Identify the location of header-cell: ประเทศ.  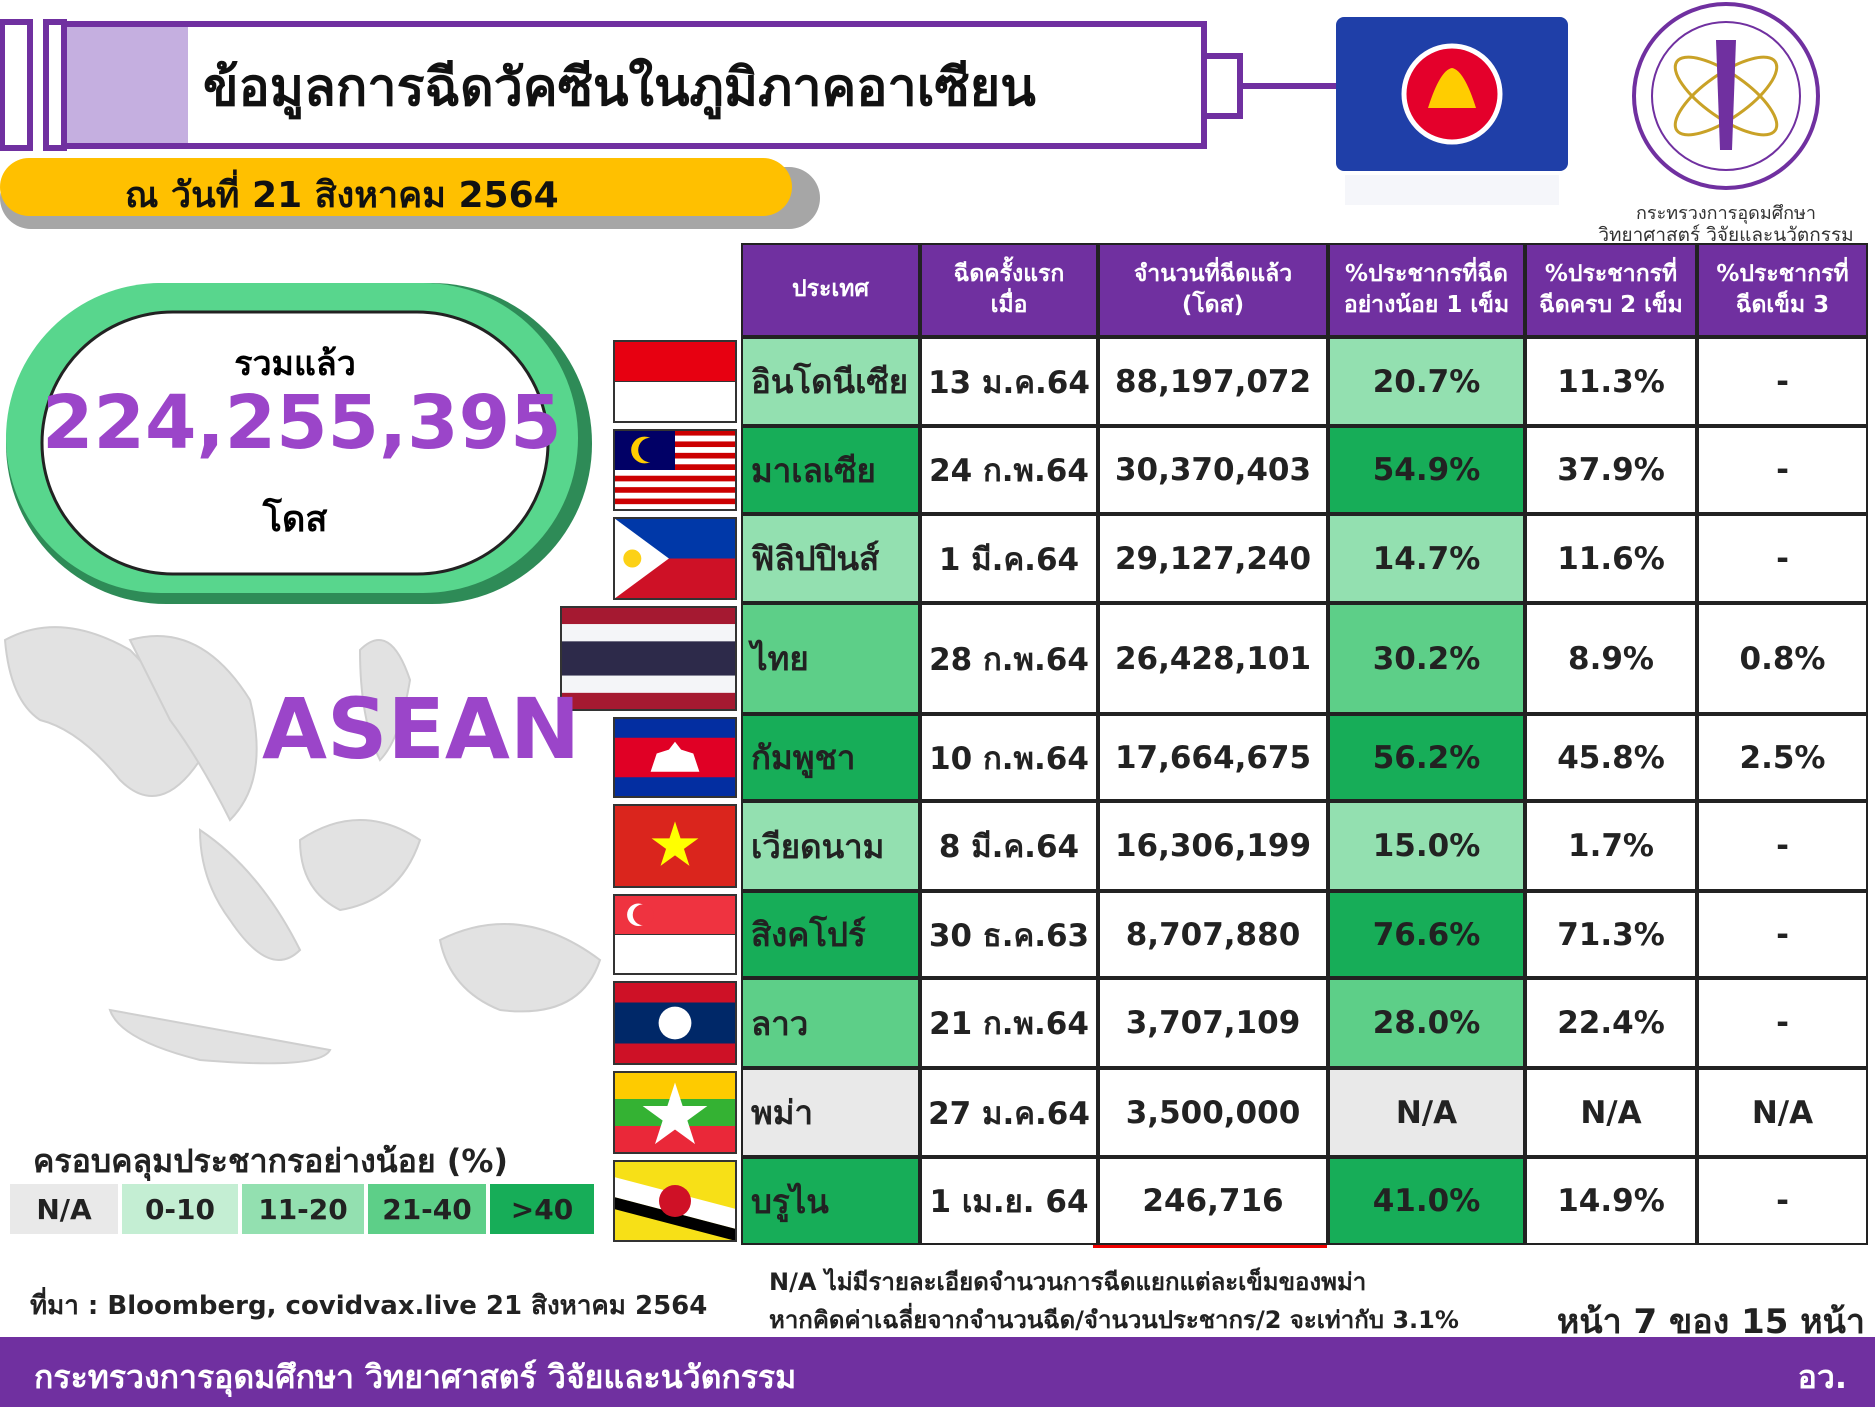
(830, 290).